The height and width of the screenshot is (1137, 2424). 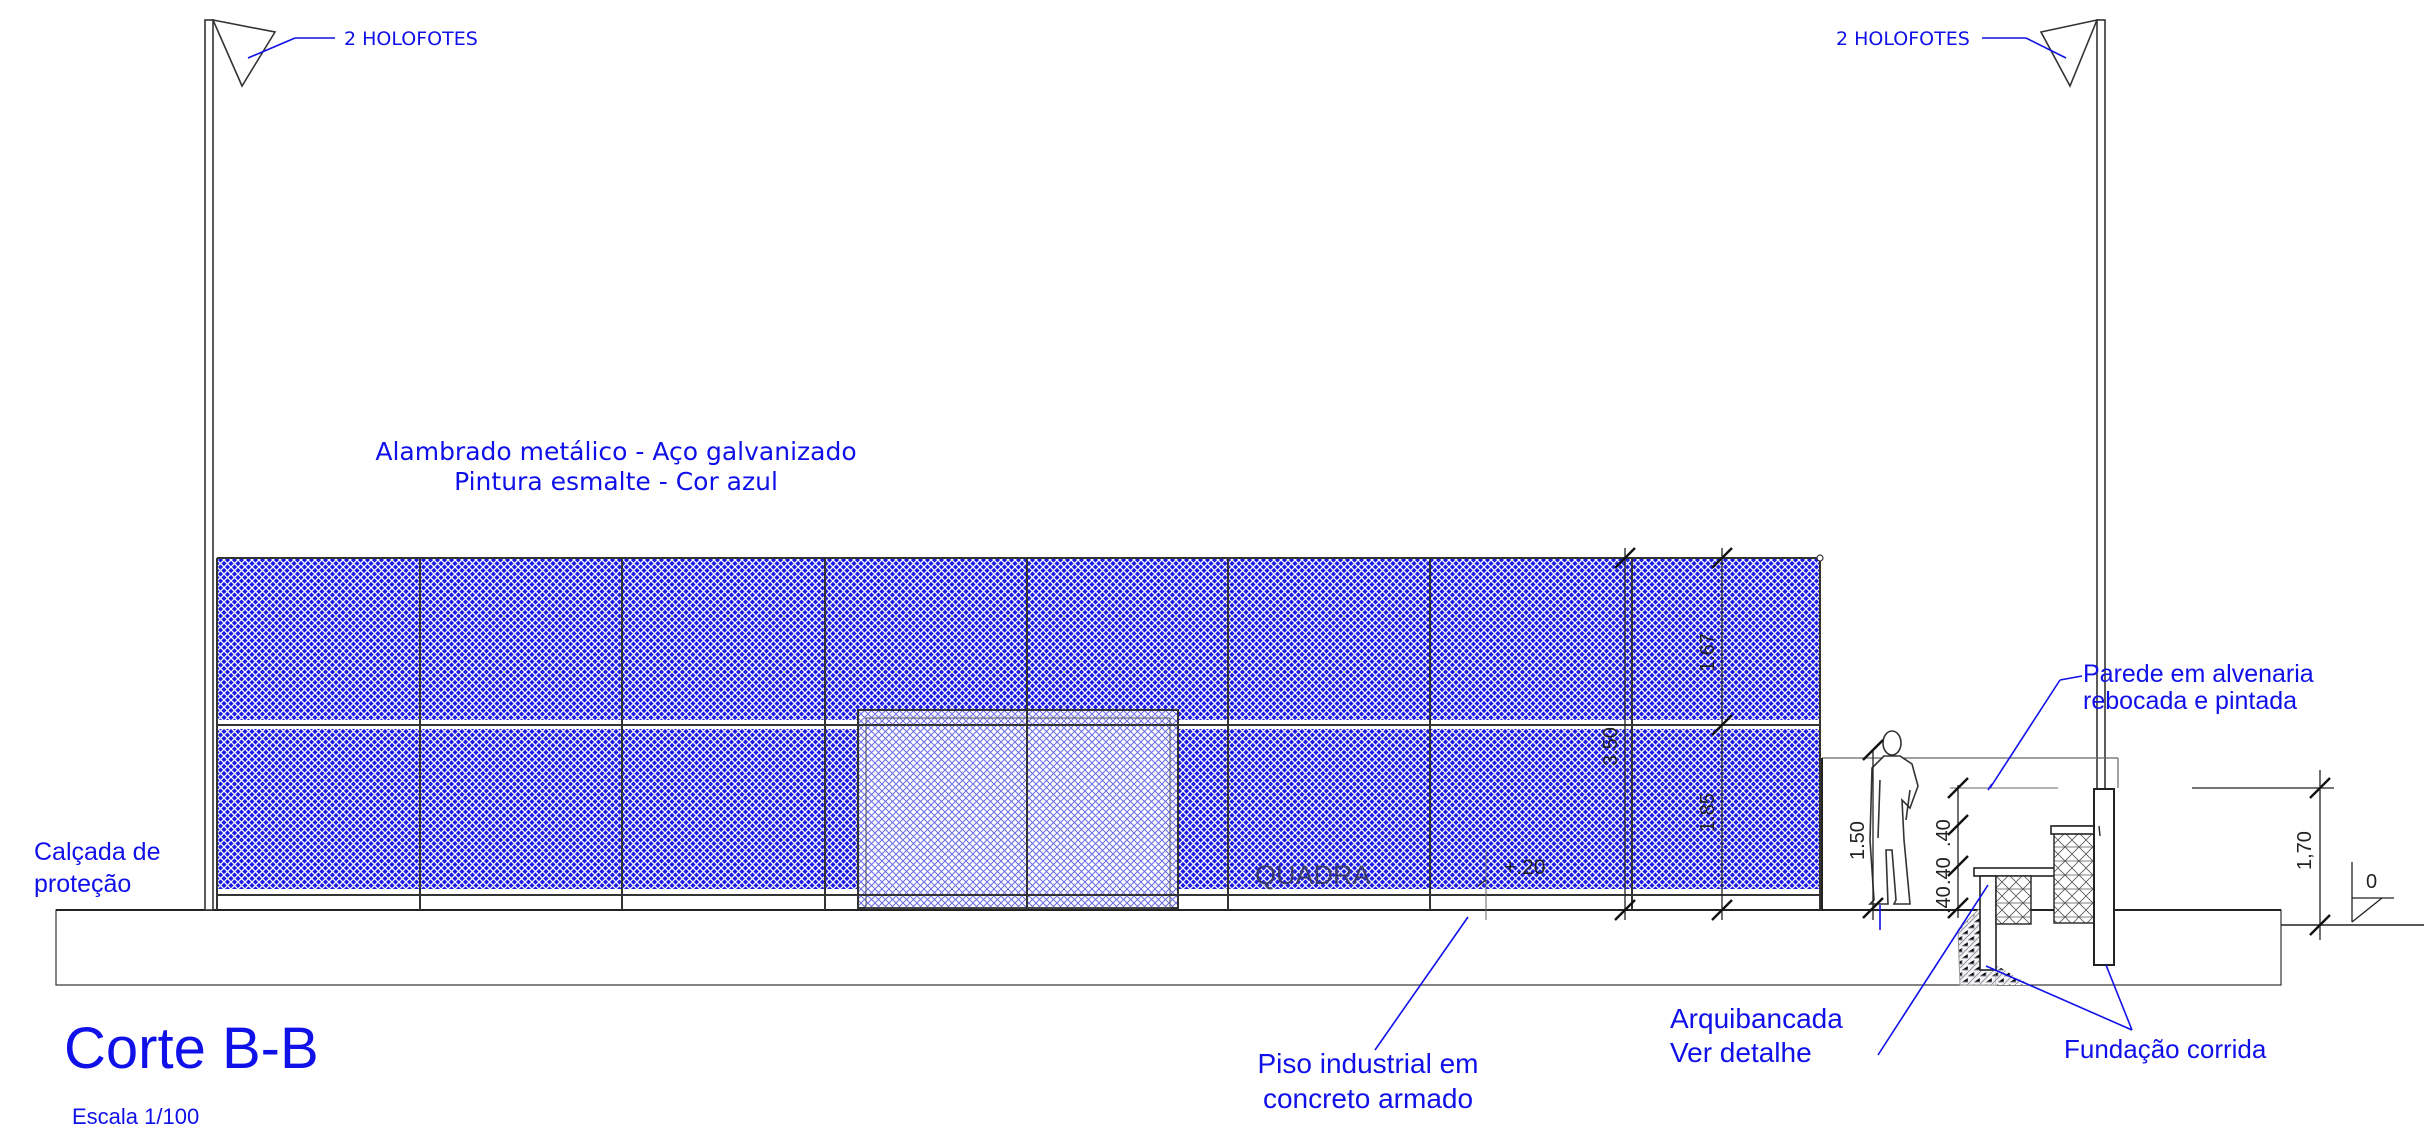 I want to click on parede-label-line1: Parede em alvenaria, so click(x=2198, y=674).